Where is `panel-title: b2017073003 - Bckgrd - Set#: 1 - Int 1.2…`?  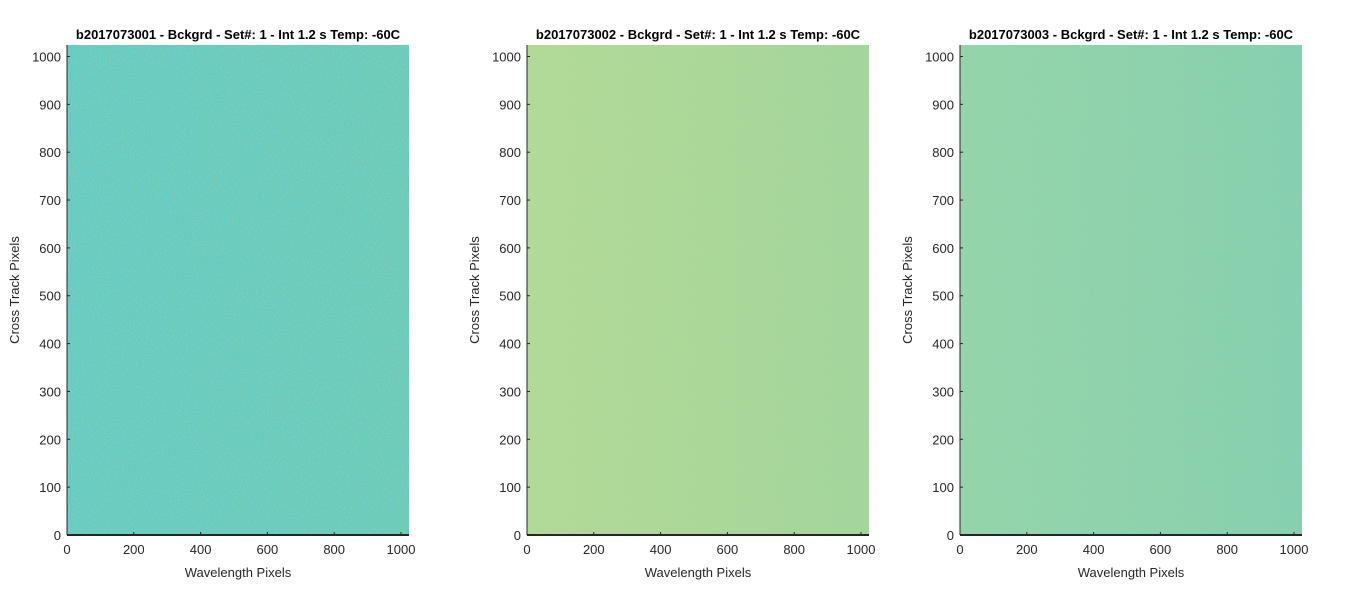 panel-title: b2017073003 - Bckgrd - Set#: 1 - Int 1.2… is located at coordinates (1131, 34).